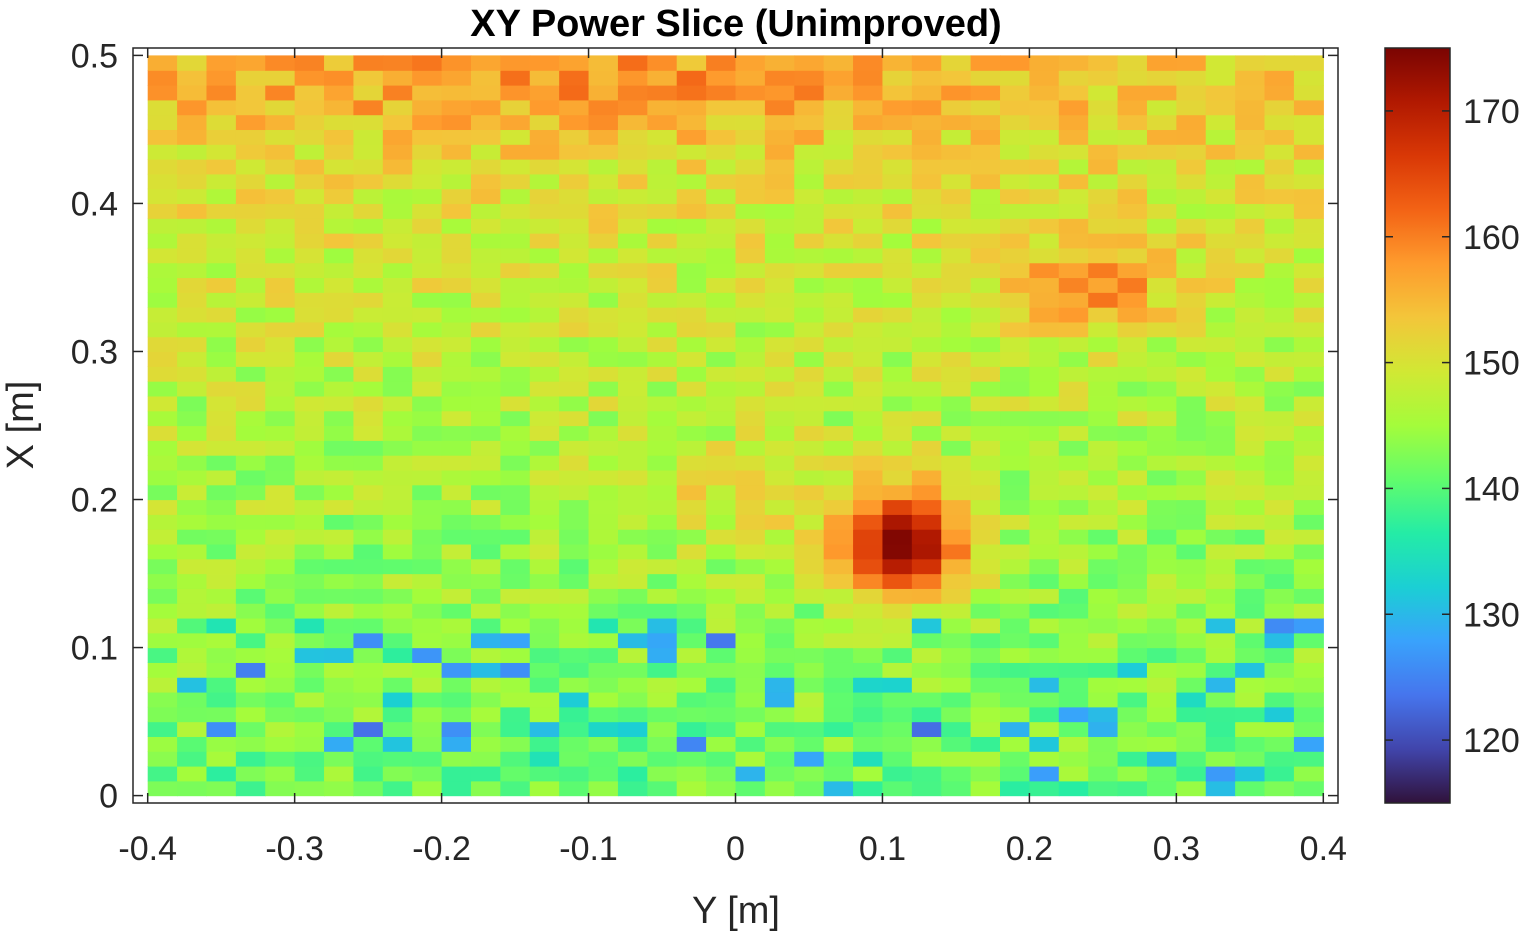 Image resolution: width=1531 pixels, height=935 pixels. I want to click on chart-title: XY Power Slice (Unimproved), so click(735, 24).